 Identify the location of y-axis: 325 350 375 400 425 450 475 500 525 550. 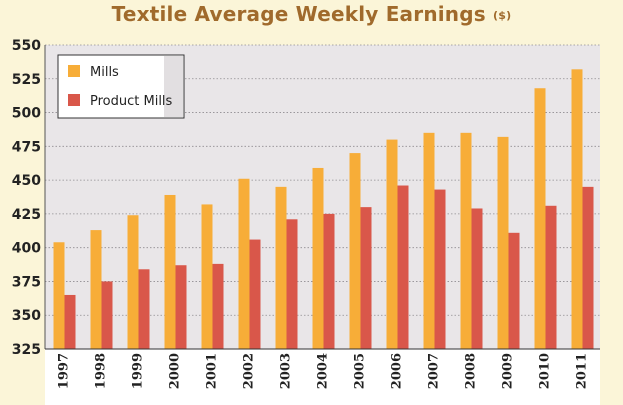
(29, 198).